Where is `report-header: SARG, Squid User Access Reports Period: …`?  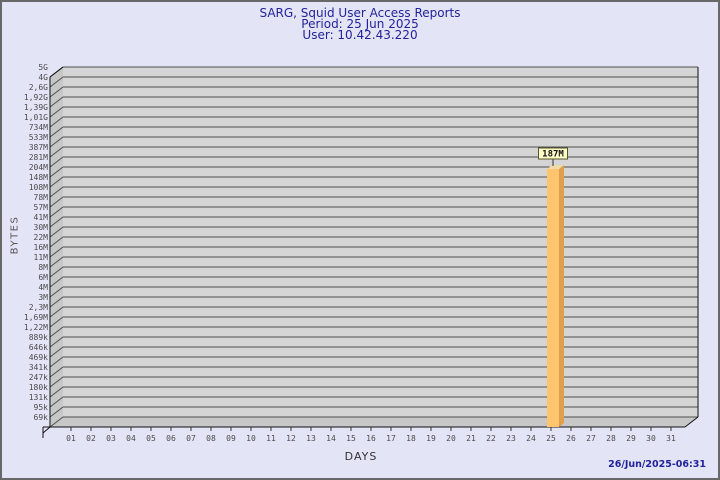 report-header: SARG, Squid User Access Reports Period: … is located at coordinates (360, 24).